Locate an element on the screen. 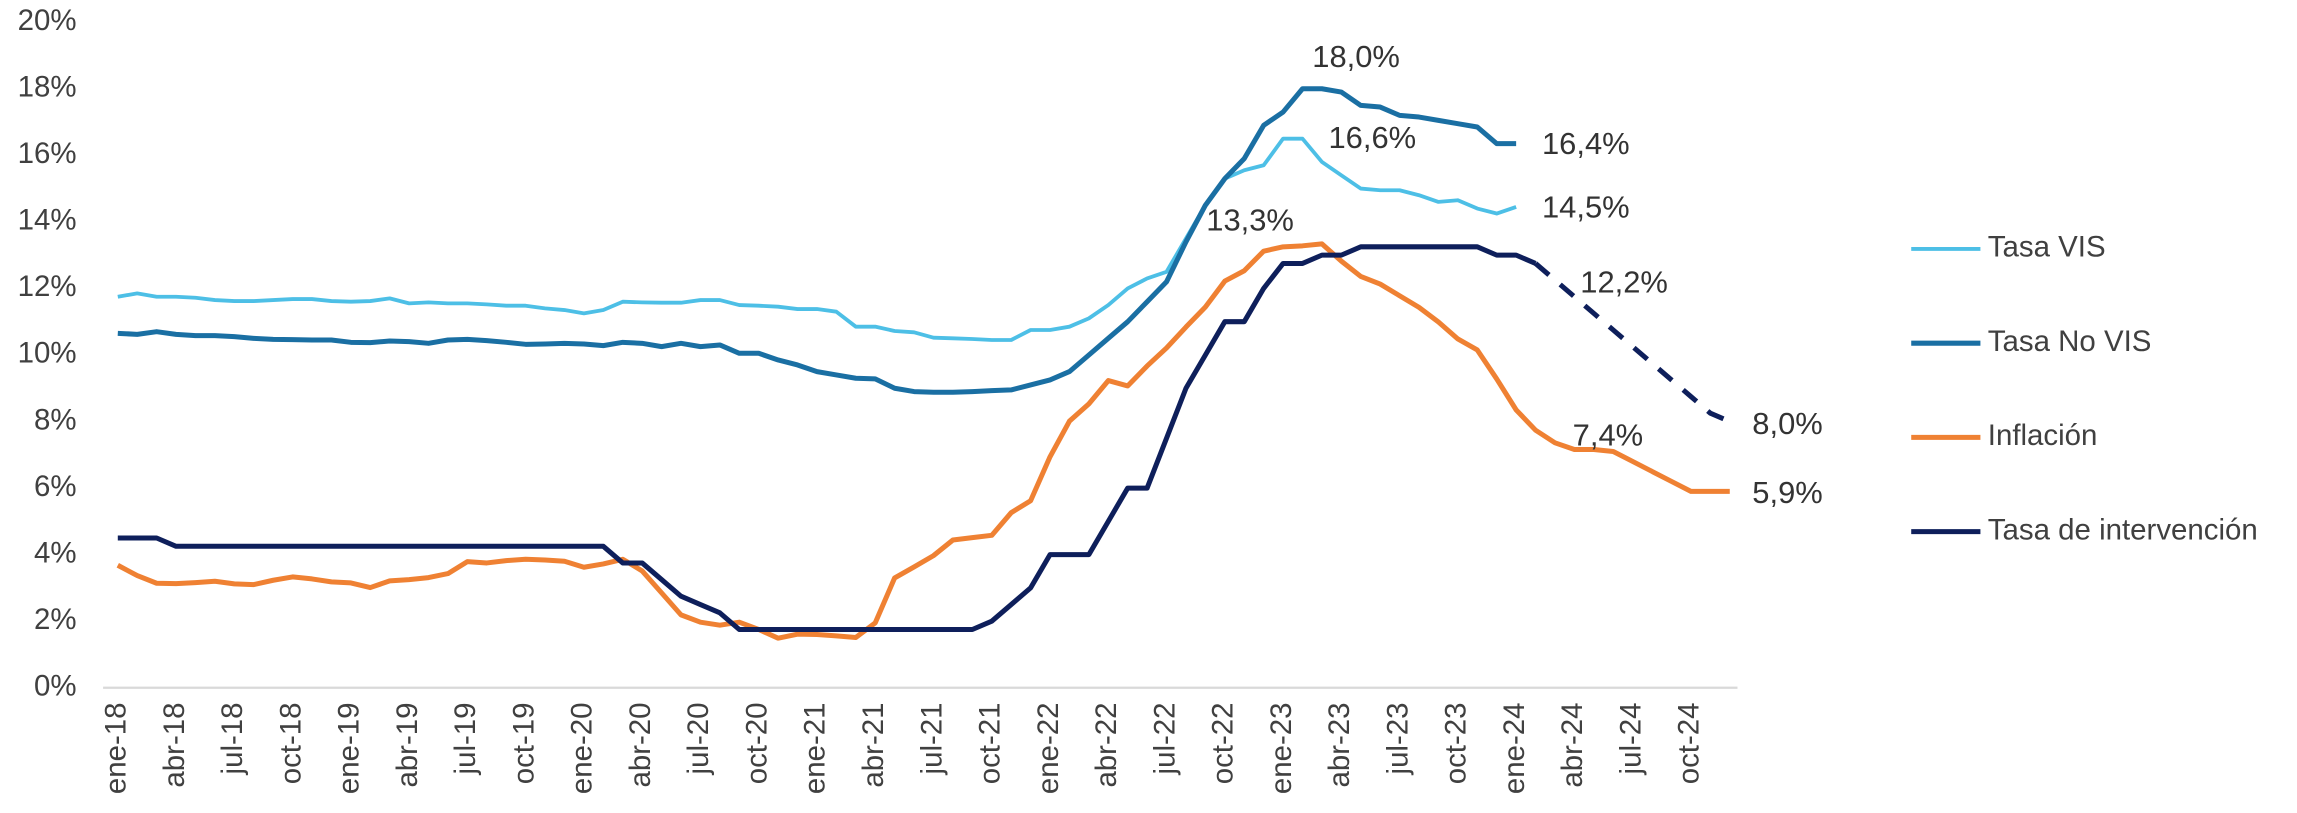 The width and height of the screenshot is (2297, 813). y-tick-label: 20% is located at coordinates (47, 20).